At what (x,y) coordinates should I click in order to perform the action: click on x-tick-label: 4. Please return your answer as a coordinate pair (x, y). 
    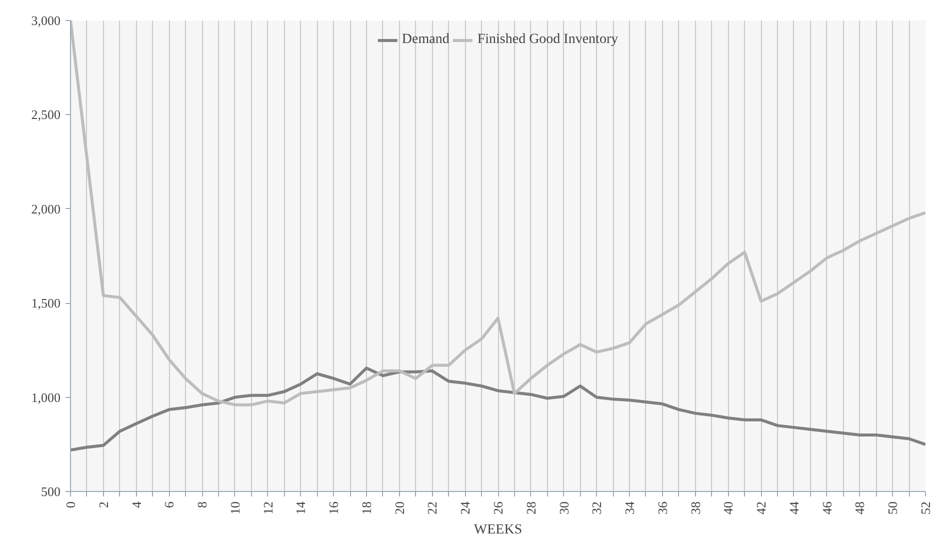
    Looking at the image, I should click on (136, 504).